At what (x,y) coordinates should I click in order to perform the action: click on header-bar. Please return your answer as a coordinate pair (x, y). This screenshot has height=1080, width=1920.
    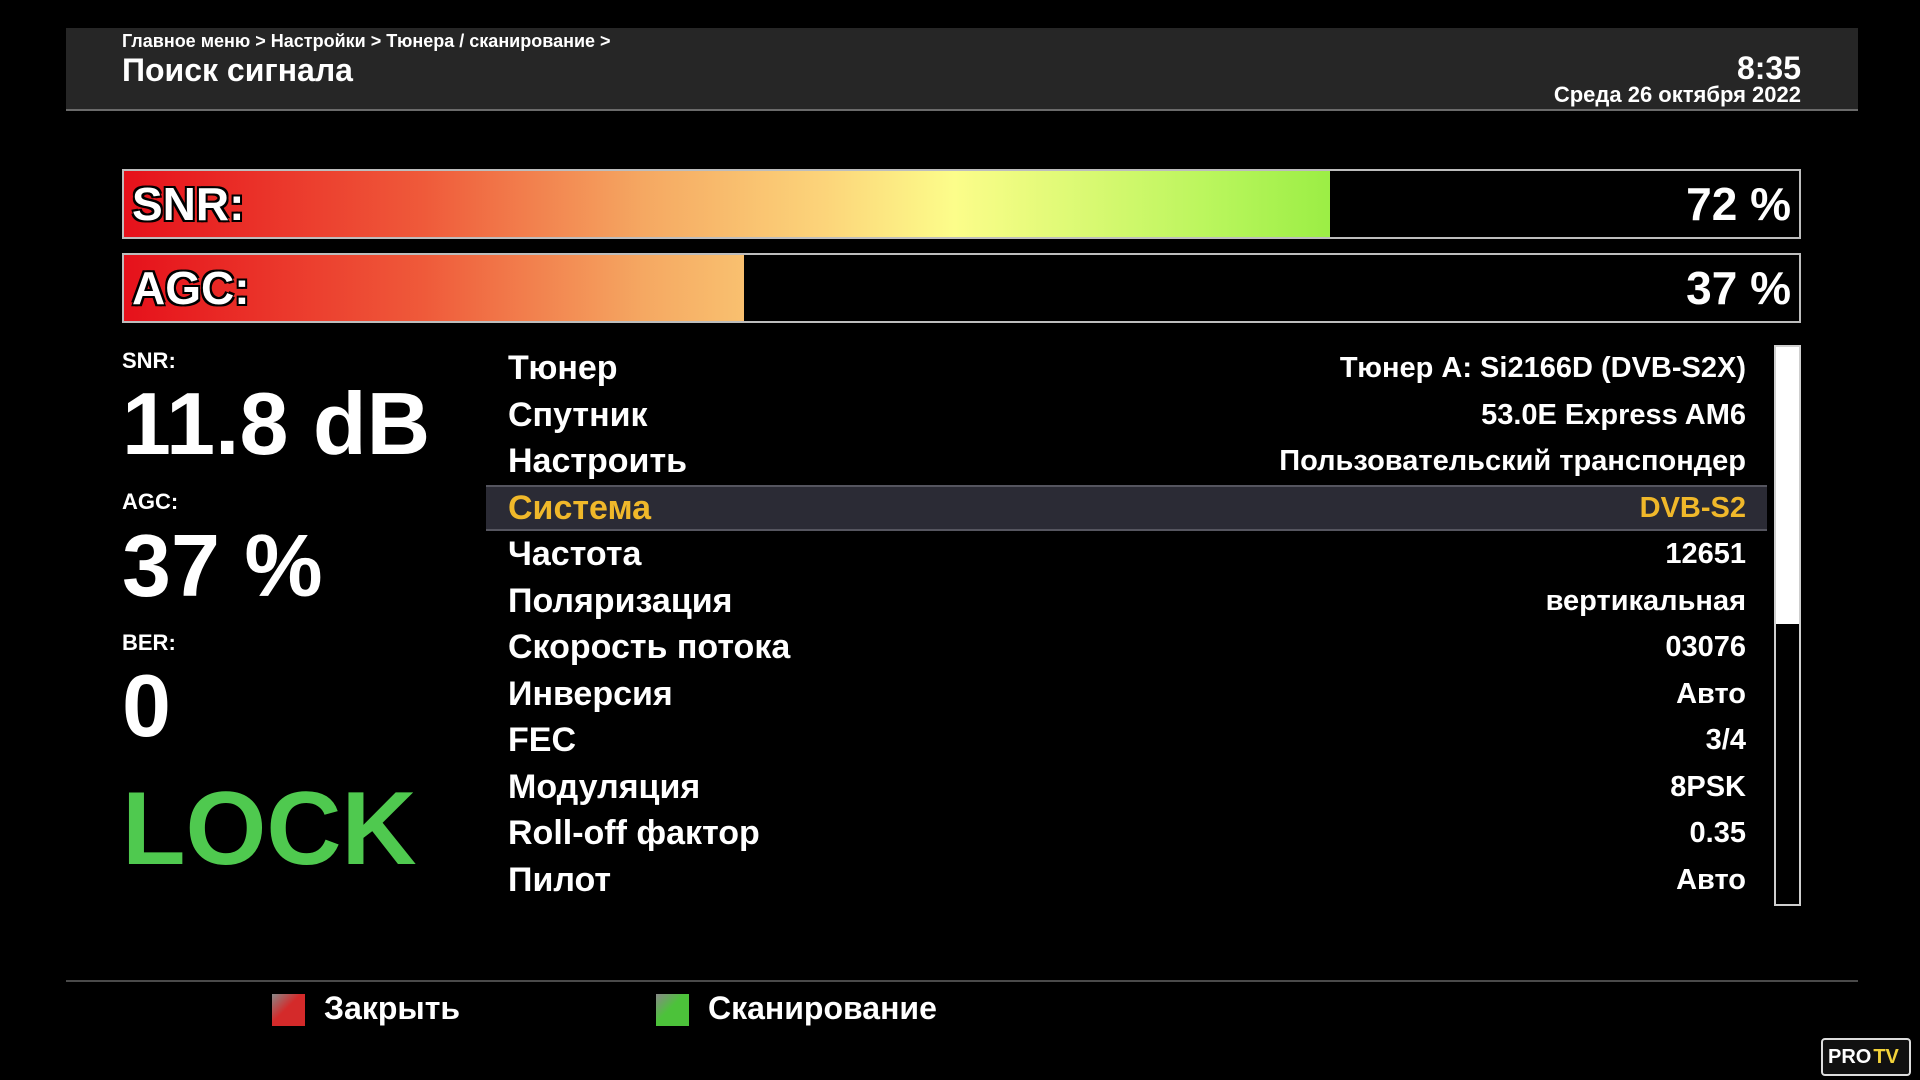
    Looking at the image, I should click on (962, 69).